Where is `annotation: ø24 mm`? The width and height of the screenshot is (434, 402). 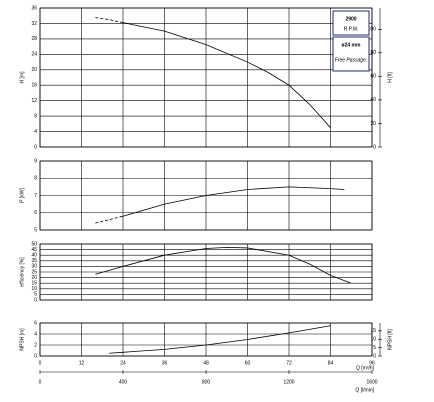
annotation: ø24 mm is located at coordinates (351, 45).